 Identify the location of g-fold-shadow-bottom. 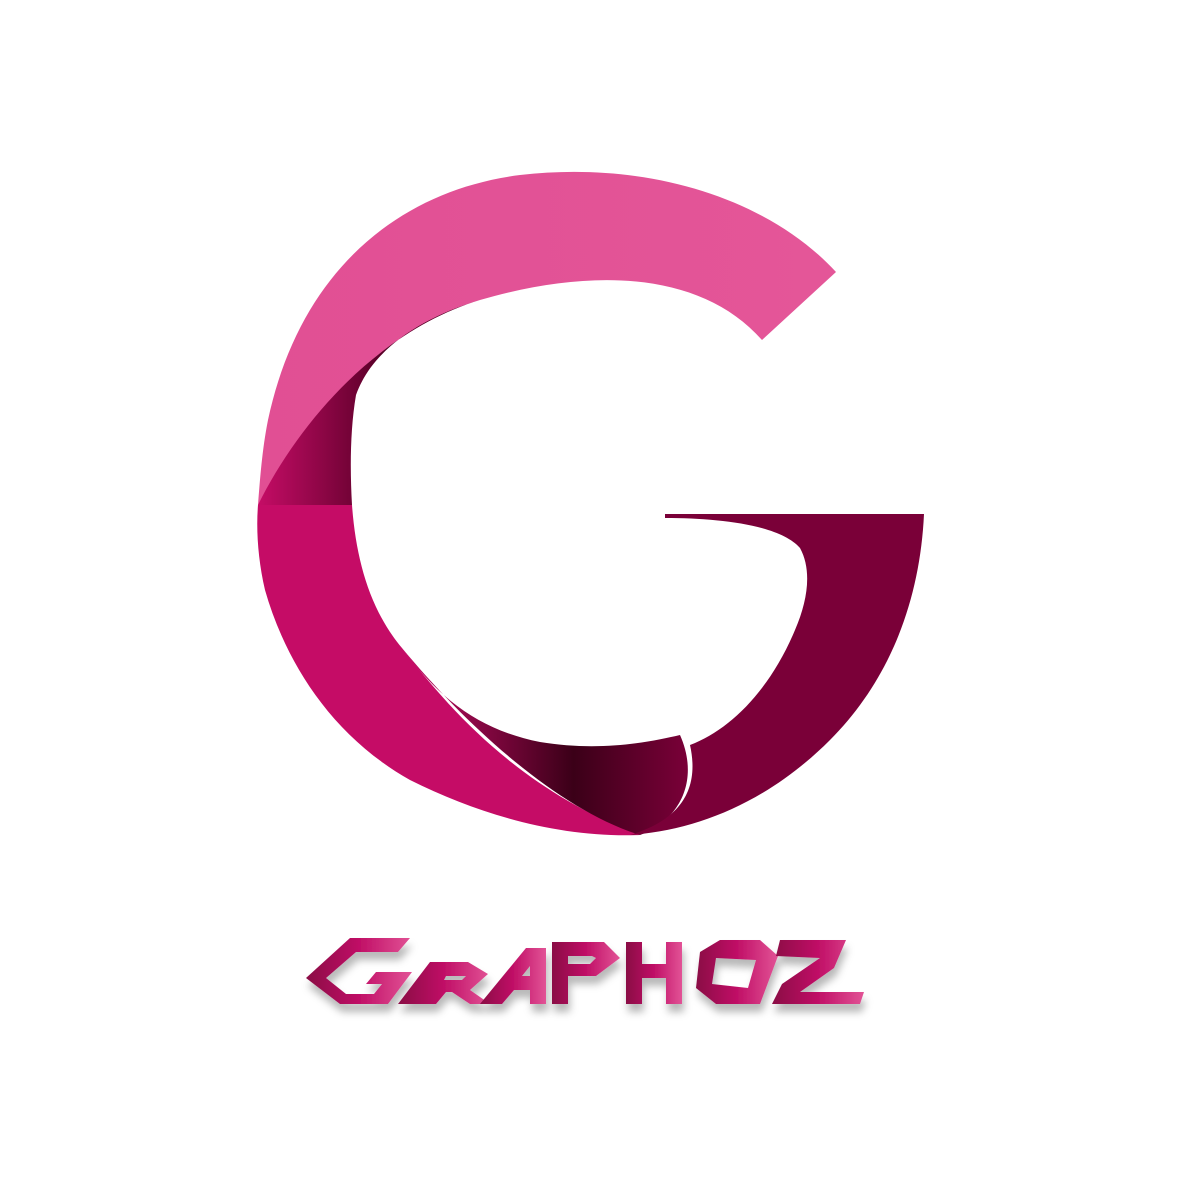
(545, 741).